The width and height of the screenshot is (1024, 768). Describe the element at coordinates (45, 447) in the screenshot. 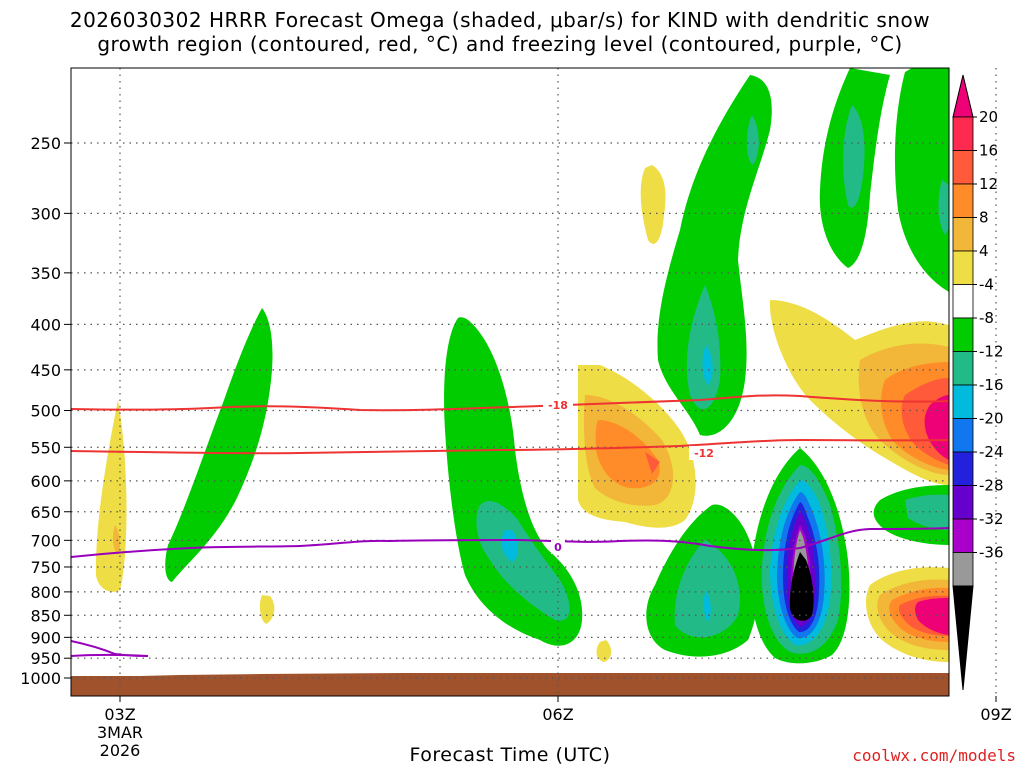

I see `y-tick-label: 550` at that location.